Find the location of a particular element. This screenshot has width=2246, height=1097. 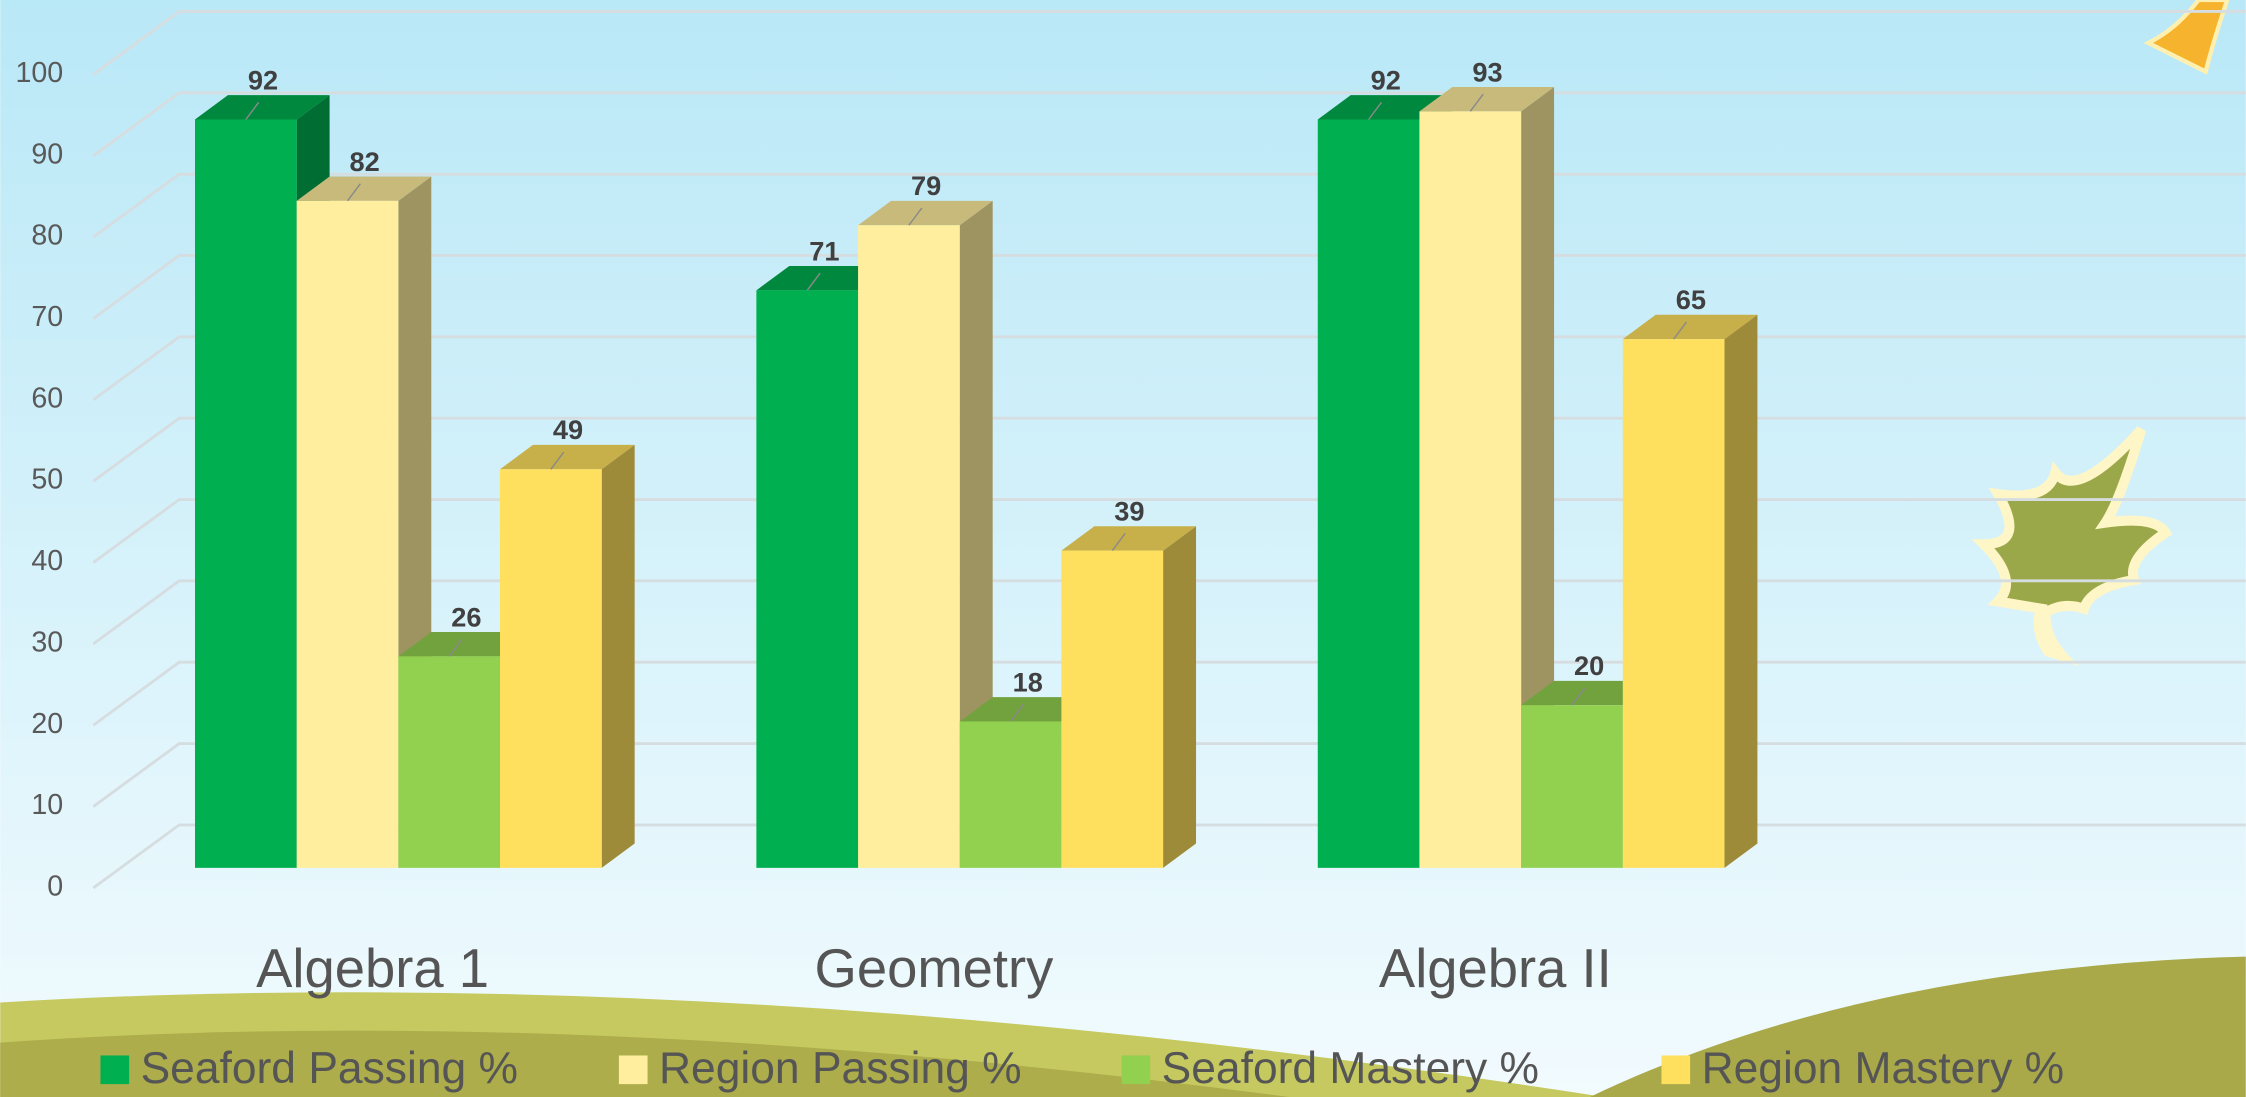

data-label: 65 is located at coordinates (1691, 299).